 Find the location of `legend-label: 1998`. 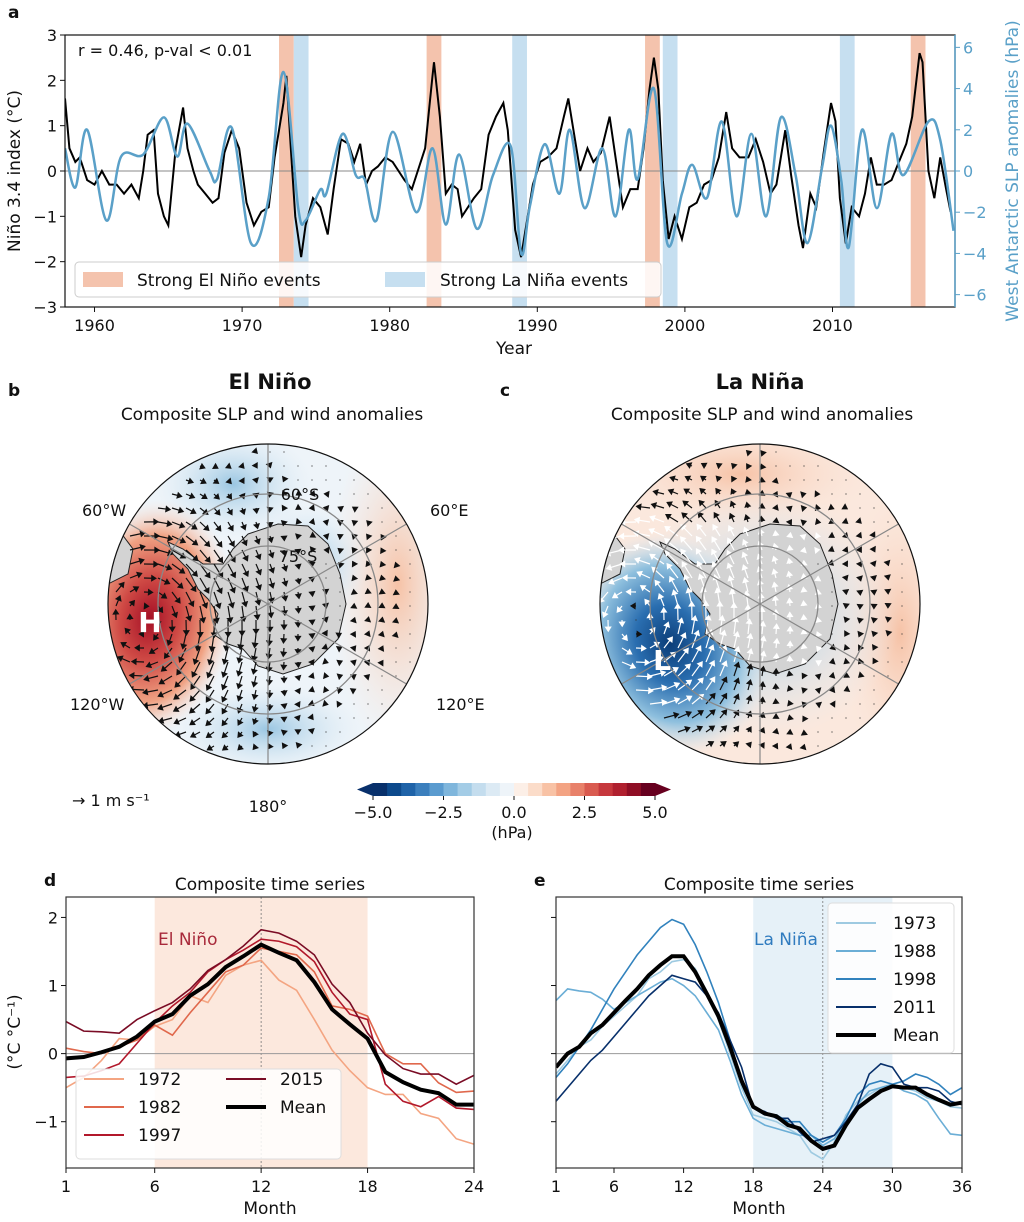

legend-label: 1998 is located at coordinates (914, 980).